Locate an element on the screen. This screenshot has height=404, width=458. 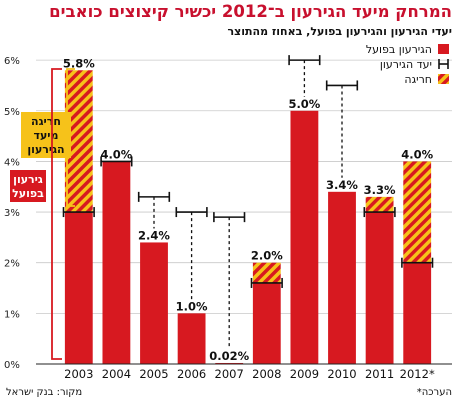
data-label: 3.4% is located at coordinates (342, 185).